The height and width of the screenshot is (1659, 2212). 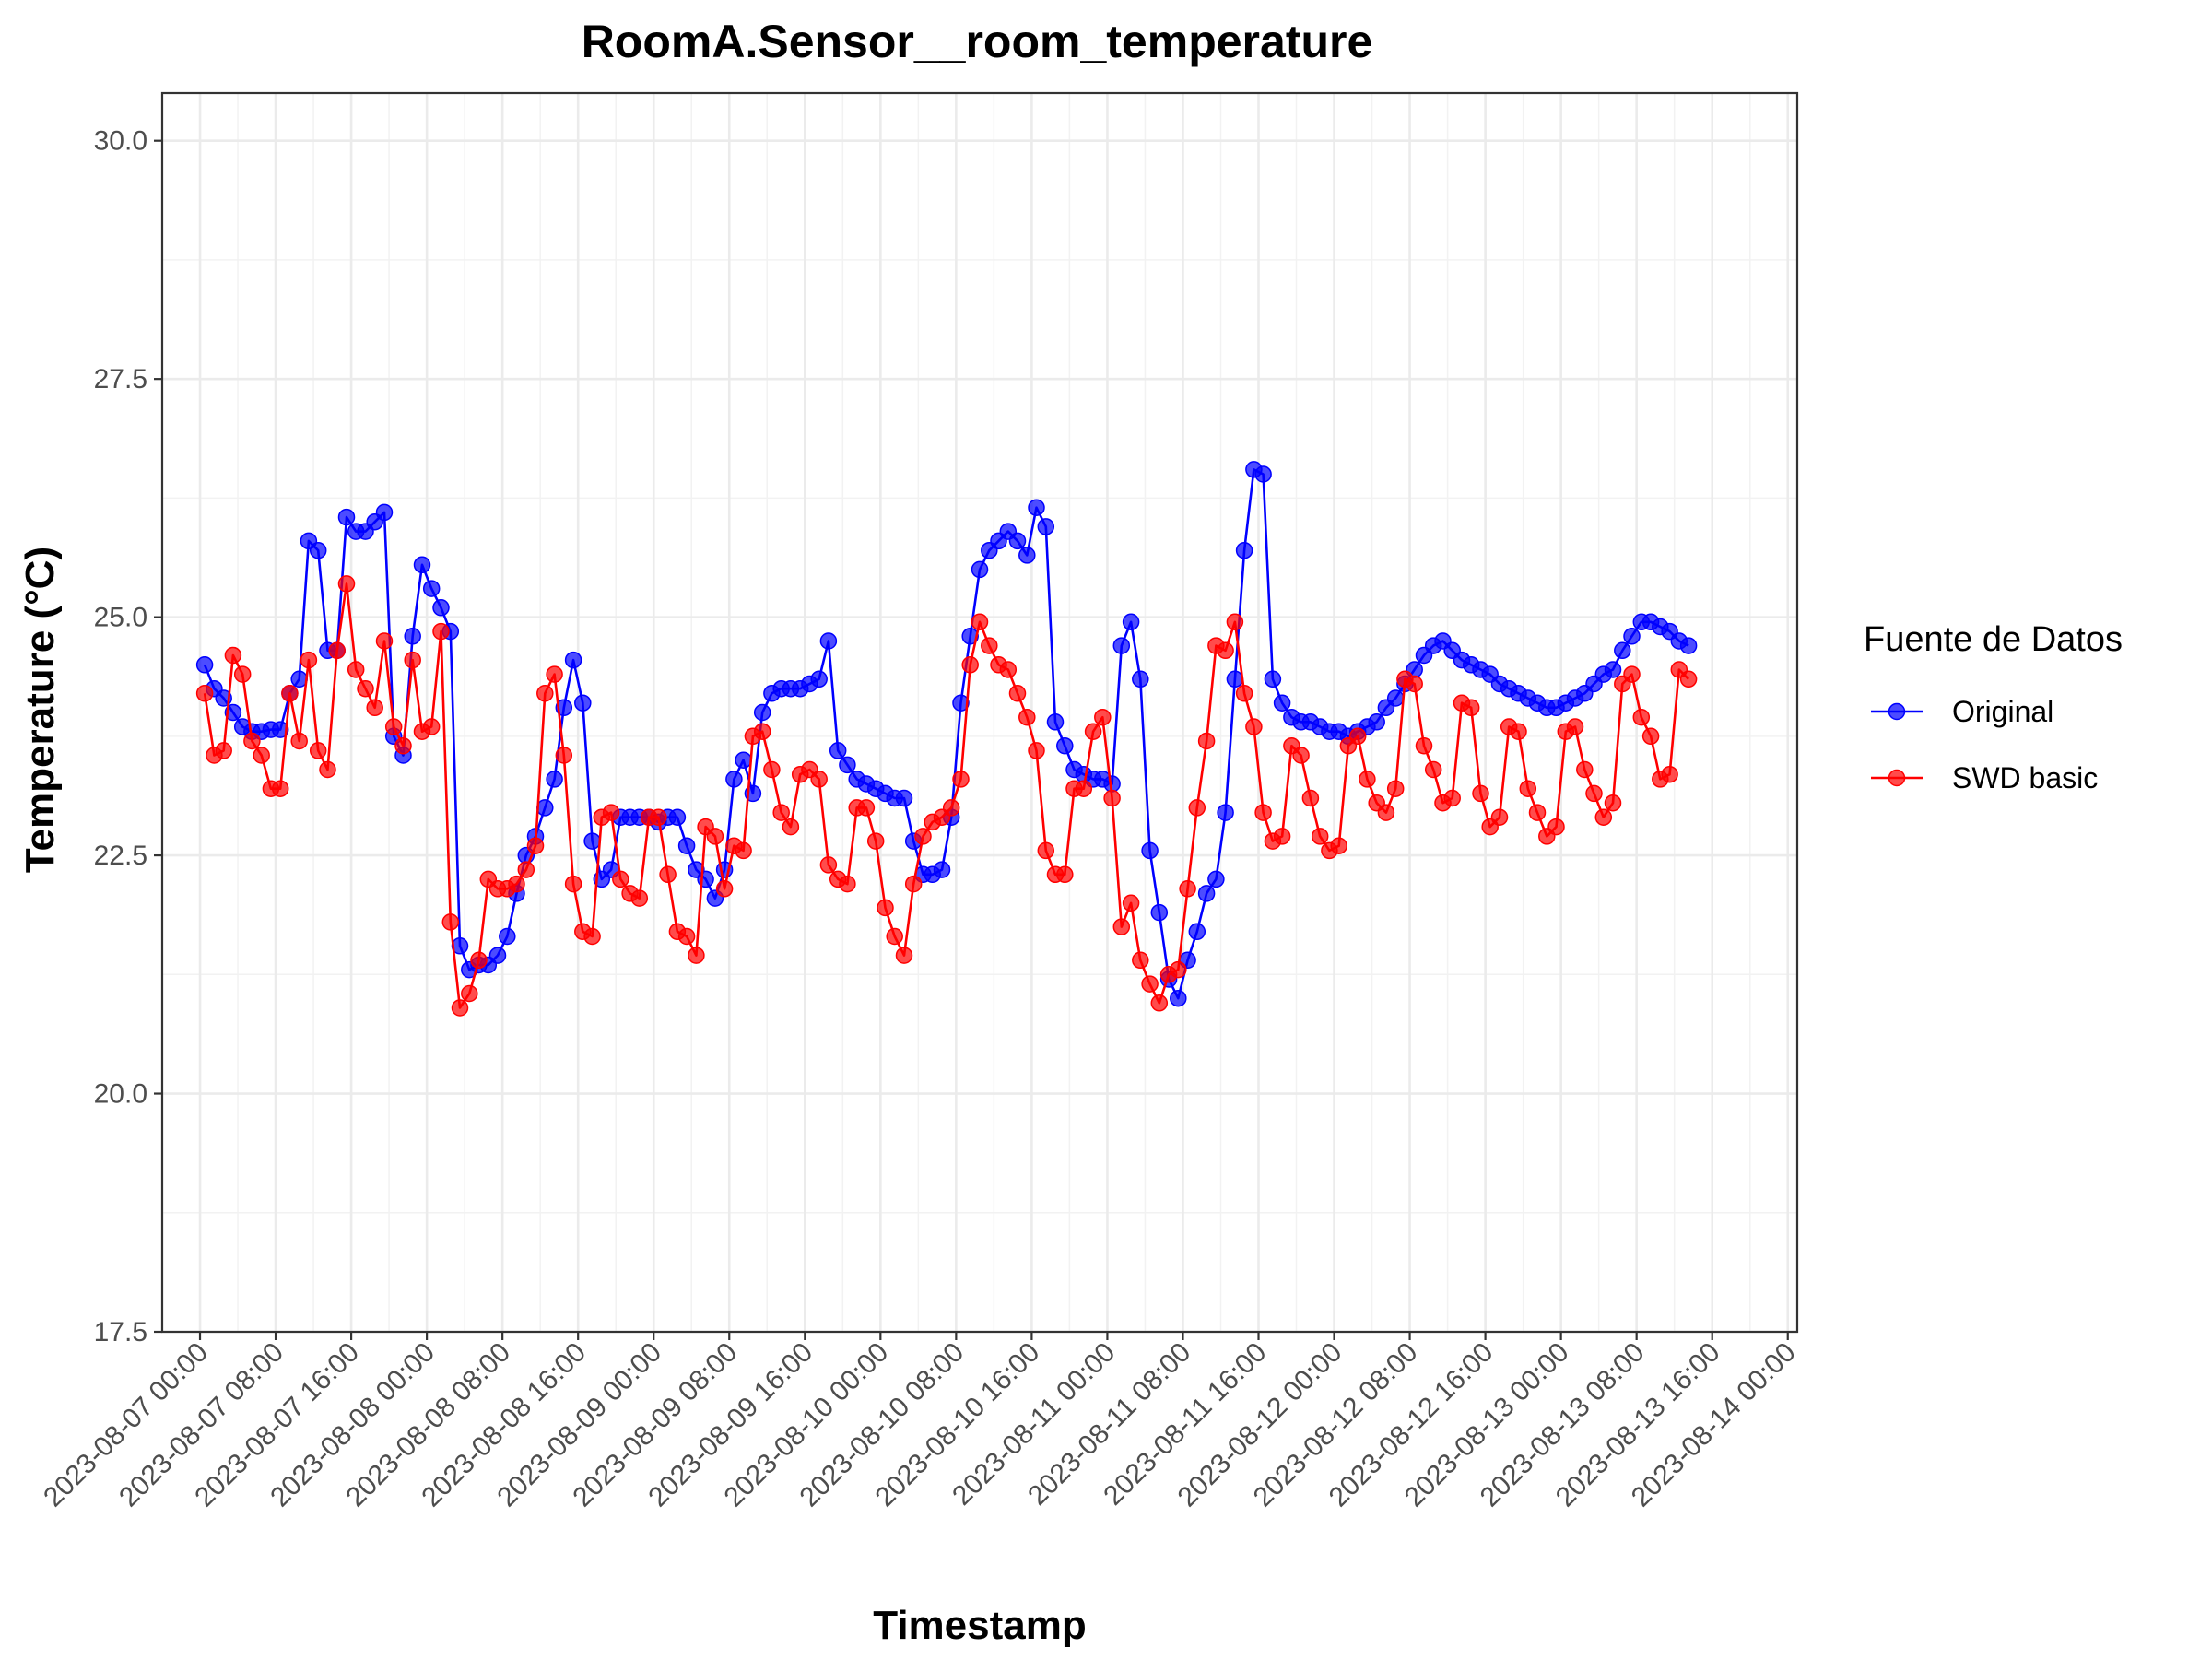 I want to click on legend-item: SWD basic, so click(x=1984, y=777).